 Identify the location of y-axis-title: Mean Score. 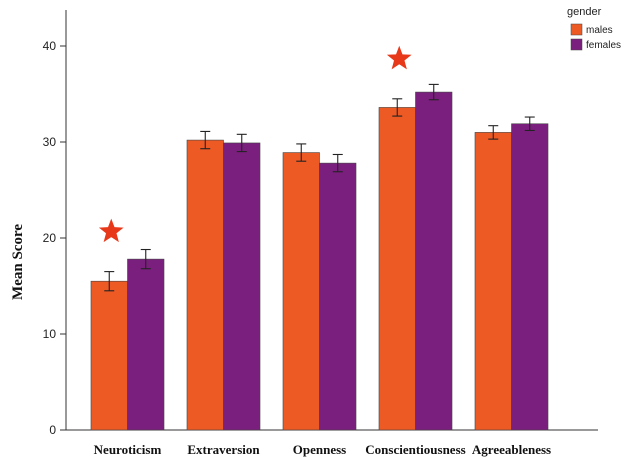
(18, 262).